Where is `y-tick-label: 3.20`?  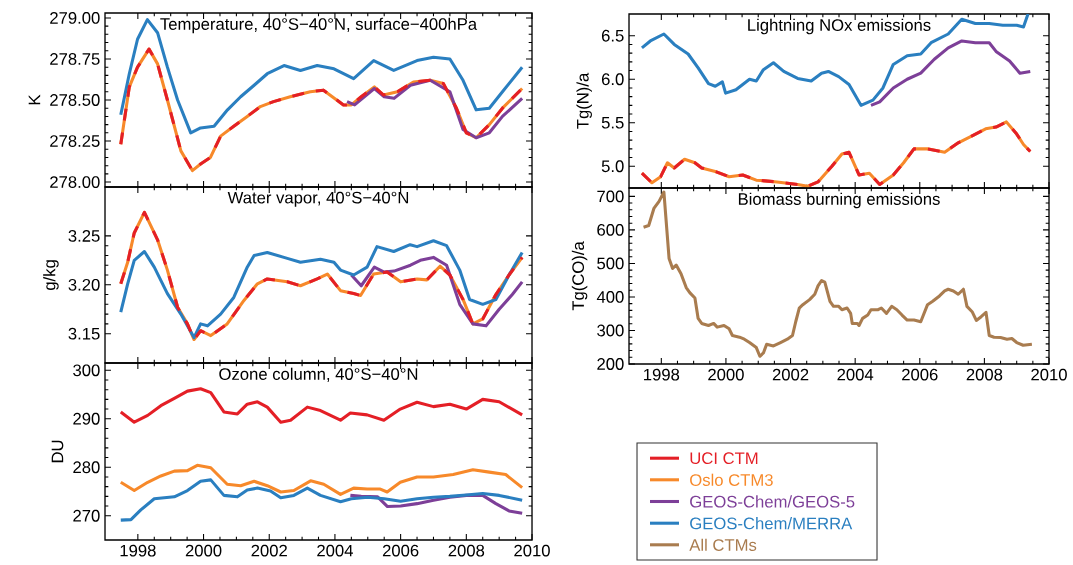
y-tick-label: 3.20 is located at coordinates (84, 284).